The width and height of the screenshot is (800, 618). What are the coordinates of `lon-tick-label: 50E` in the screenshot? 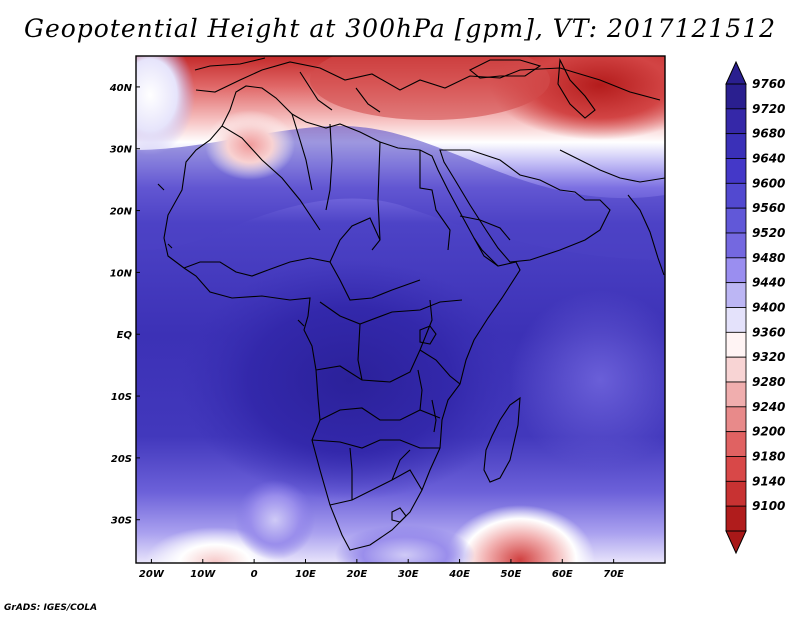 It's located at (511, 574).